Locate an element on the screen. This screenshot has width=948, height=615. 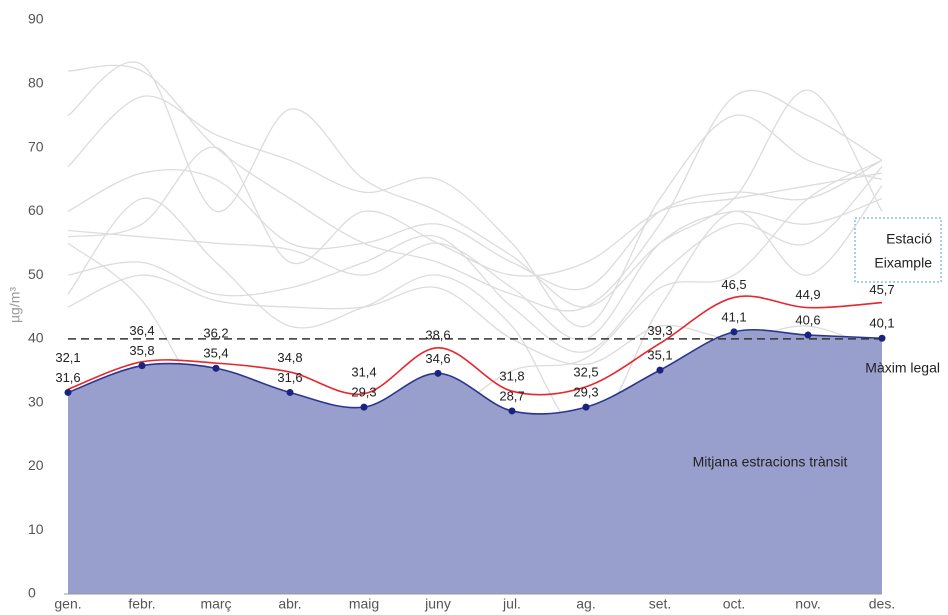
x-tick-label: abr. is located at coordinates (289, 604).